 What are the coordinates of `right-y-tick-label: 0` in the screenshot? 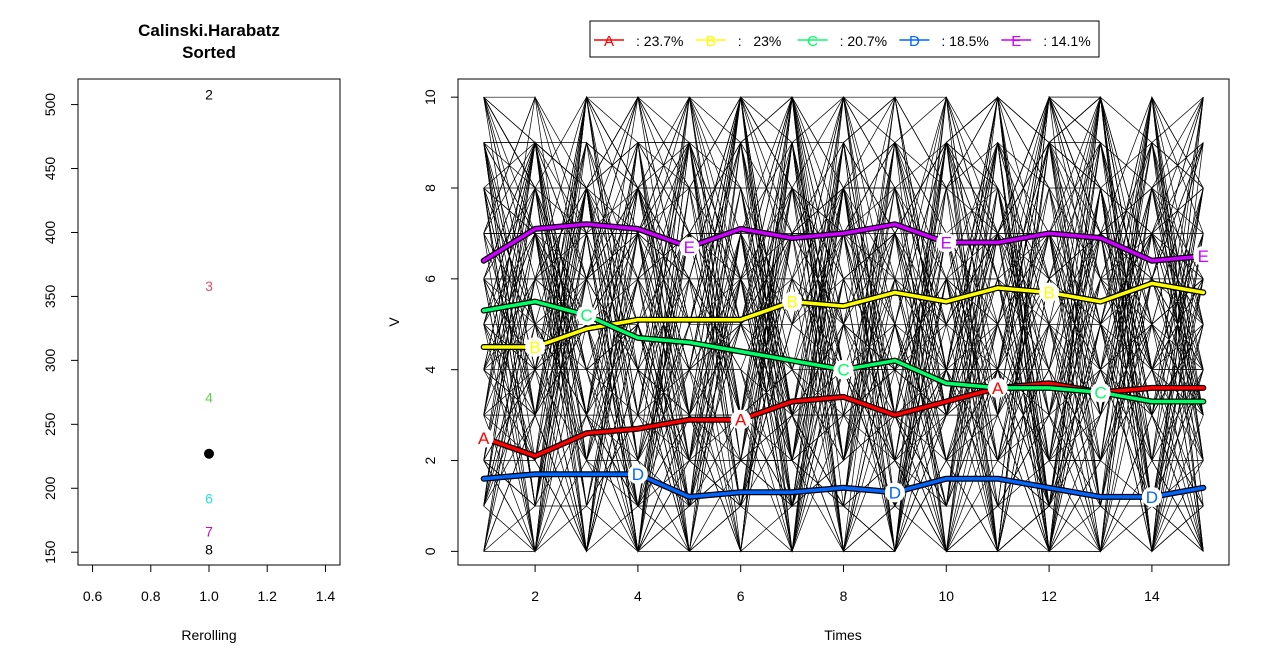 It's located at (430, 551).